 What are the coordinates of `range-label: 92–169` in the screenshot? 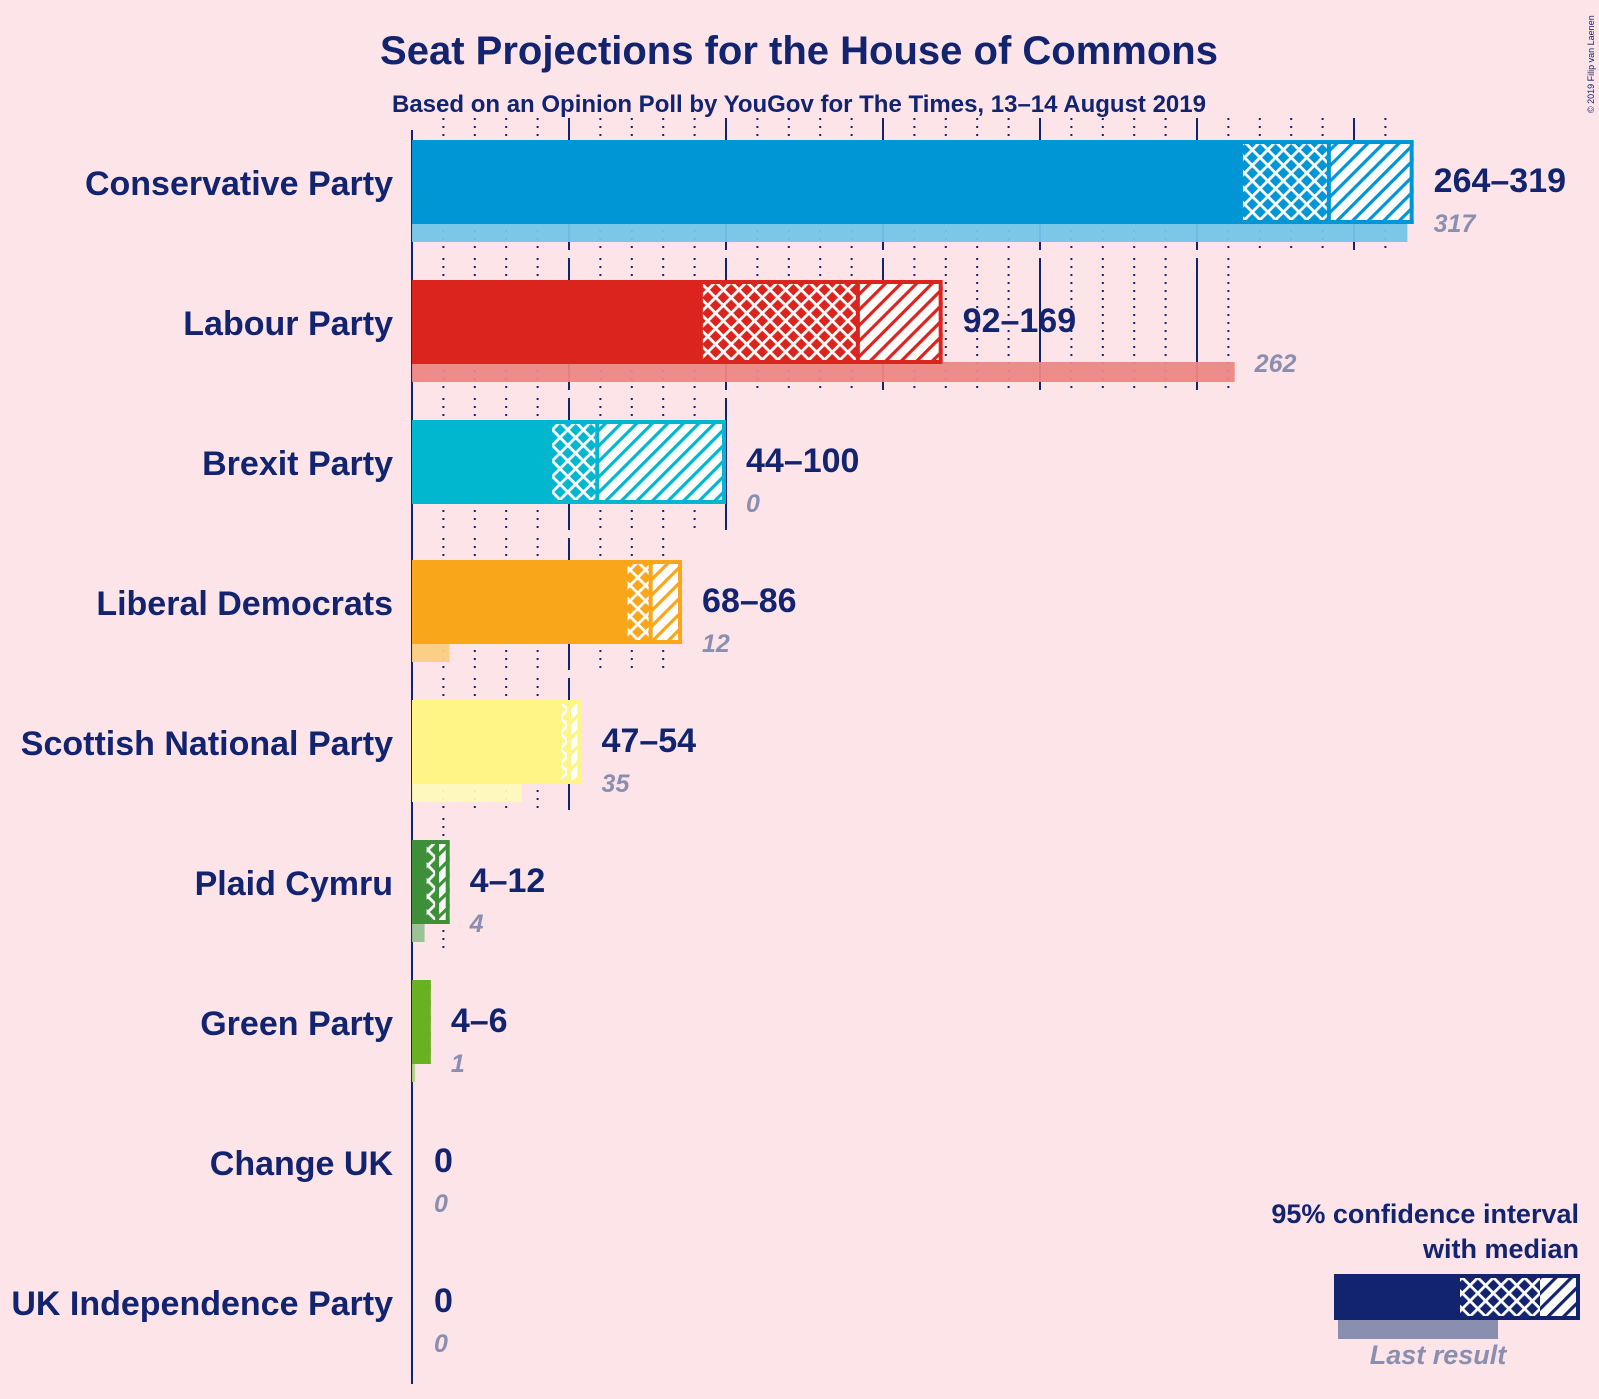 It's located at (1019, 321).